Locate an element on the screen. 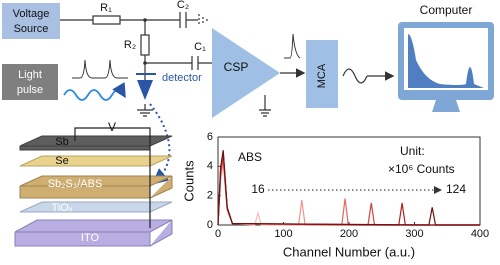 This screenshot has height=265, width=500. layer-label: Sb₂S₃/ABS is located at coordinates (75, 184).